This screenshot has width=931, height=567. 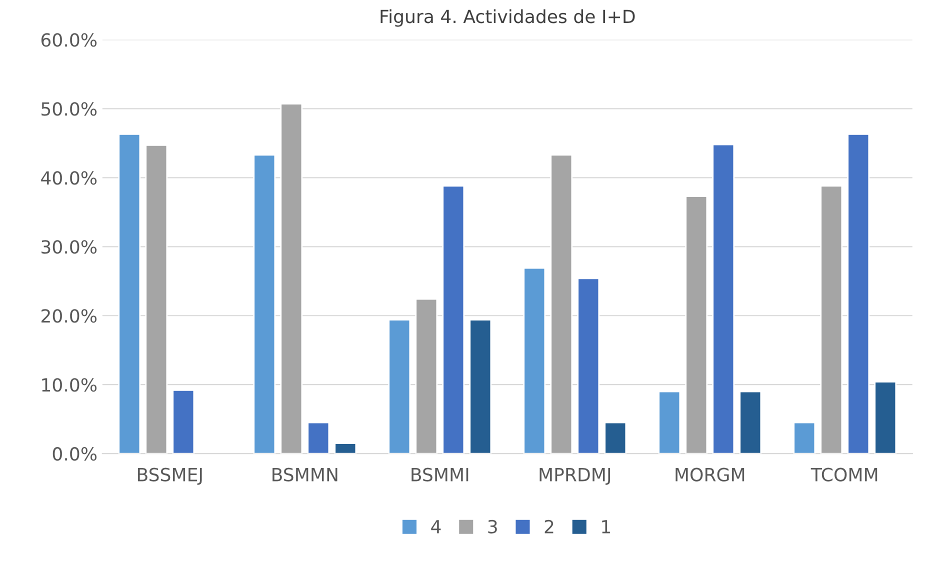 What do you see at coordinates (69, 247) in the screenshot?
I see `y-tick-label: 30.0%` at bounding box center [69, 247].